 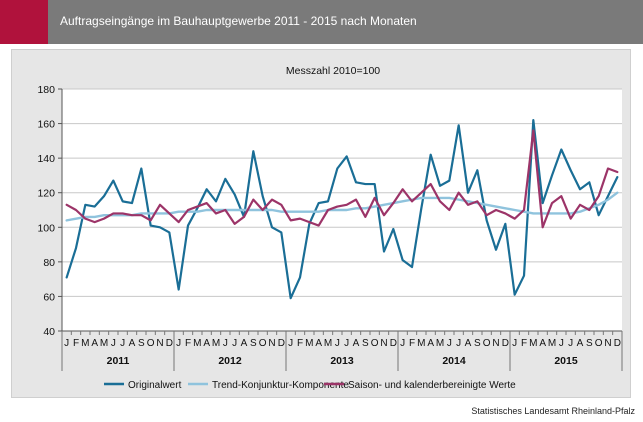 I want to click on header-accent, so click(x=24, y=22).